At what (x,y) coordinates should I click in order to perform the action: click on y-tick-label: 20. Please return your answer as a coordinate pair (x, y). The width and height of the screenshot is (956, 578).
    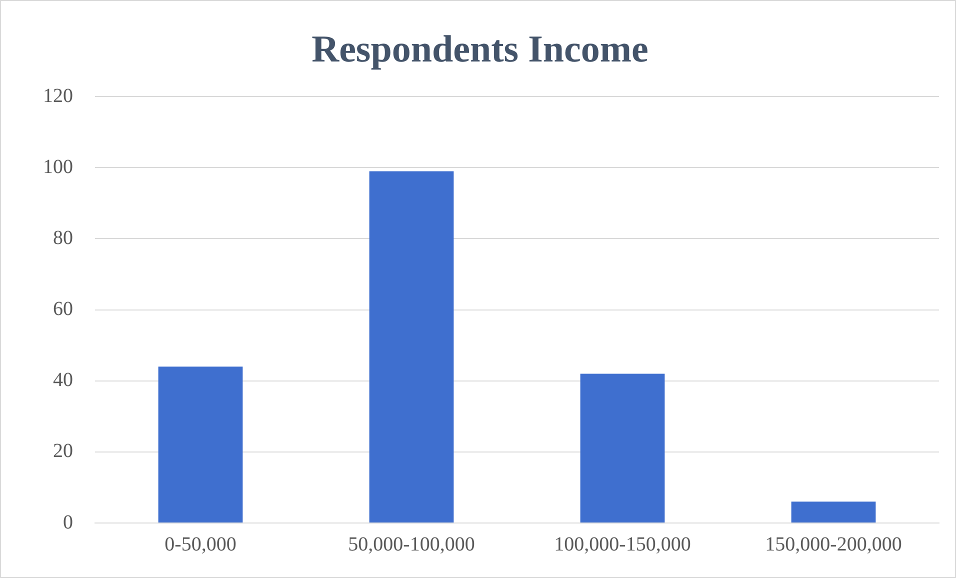
    Looking at the image, I should click on (63, 451).